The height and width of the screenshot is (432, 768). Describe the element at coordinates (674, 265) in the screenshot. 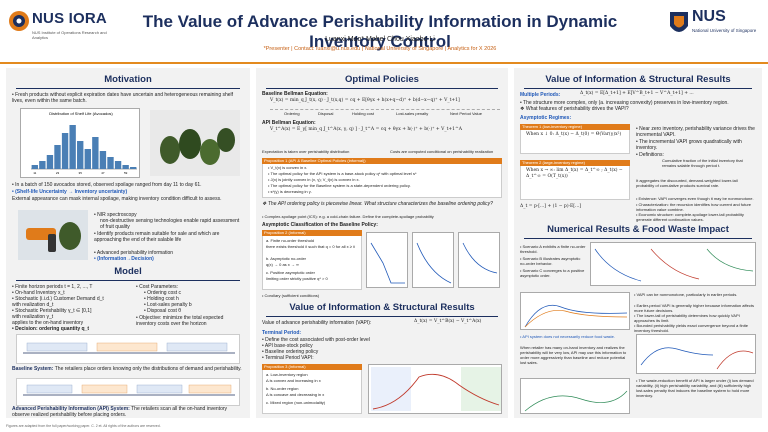

I see `scenario-plots-svg` at that location.